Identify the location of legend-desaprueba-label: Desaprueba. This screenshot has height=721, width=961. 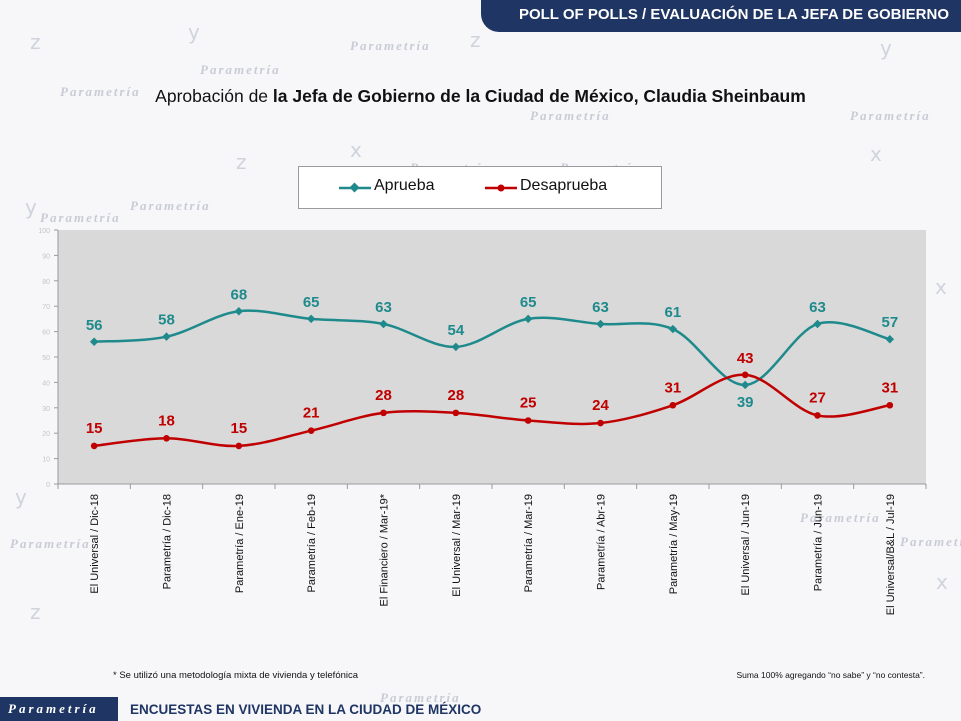
(564, 185).